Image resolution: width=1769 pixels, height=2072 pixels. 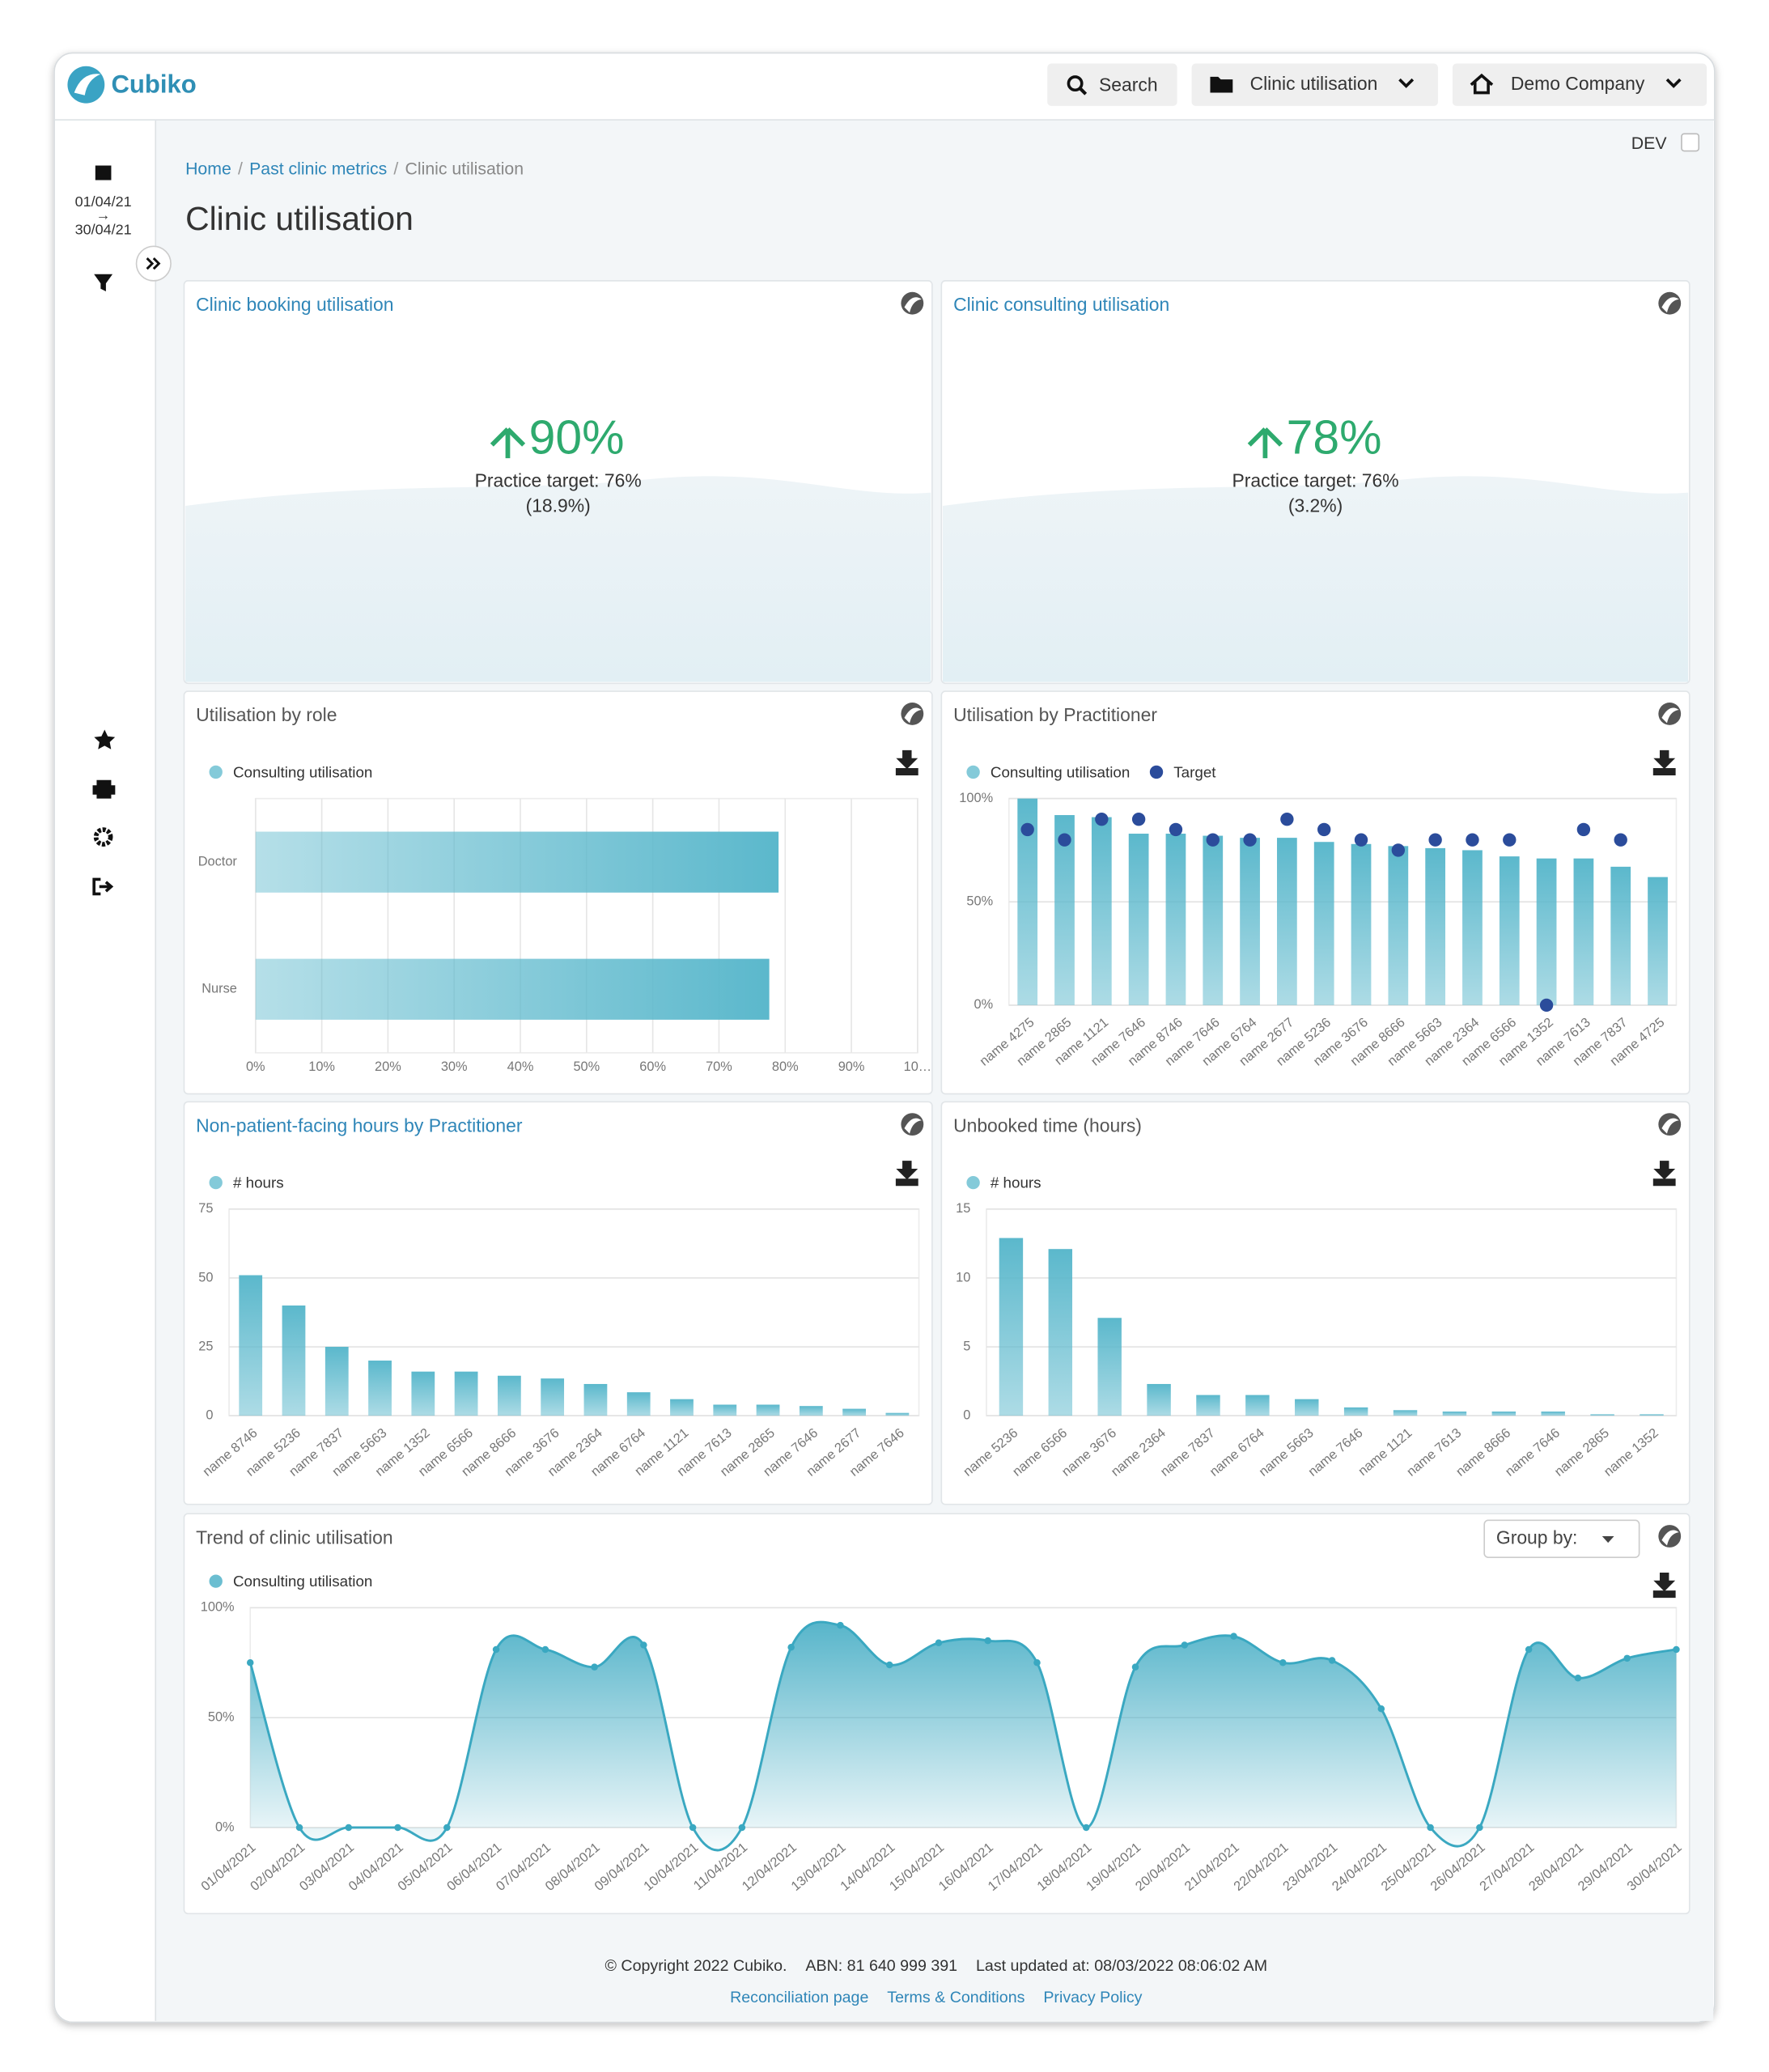 I want to click on footer-link: Privacy Policy, so click(x=1093, y=1997).